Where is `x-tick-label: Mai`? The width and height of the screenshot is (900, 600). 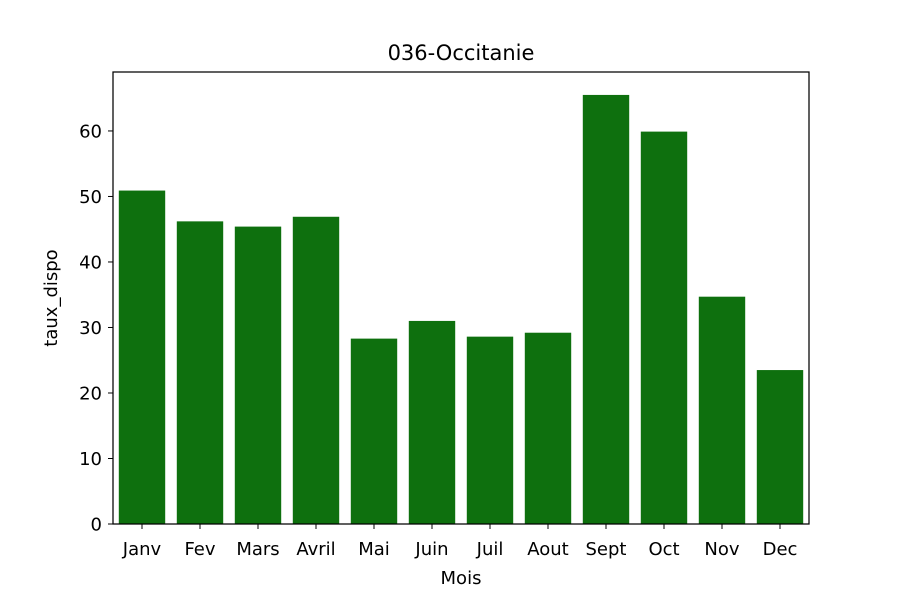
x-tick-label: Mai is located at coordinates (374, 549).